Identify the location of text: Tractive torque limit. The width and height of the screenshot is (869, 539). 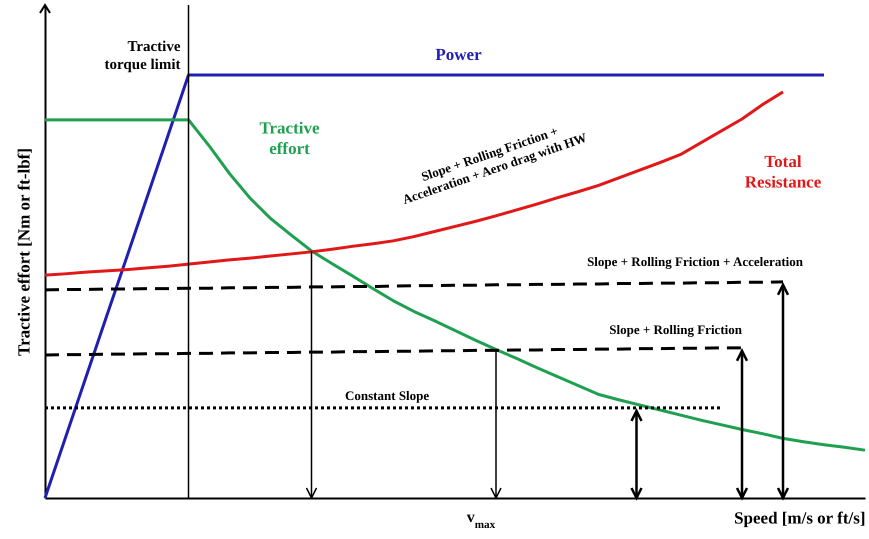
(142, 56).